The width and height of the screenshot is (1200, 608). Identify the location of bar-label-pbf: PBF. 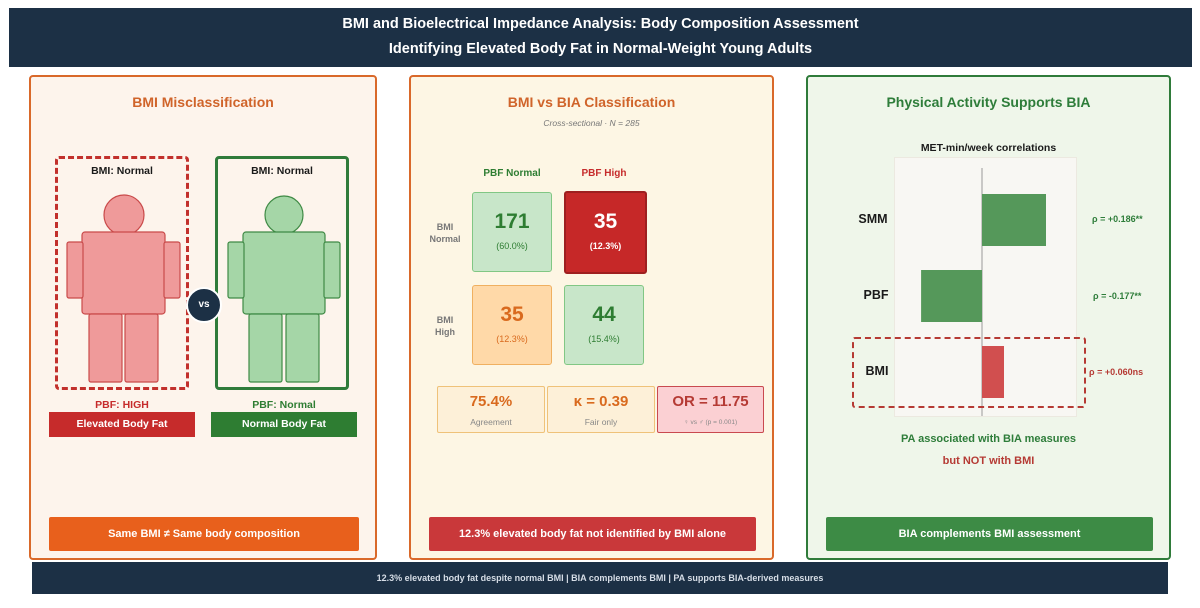
(876, 295).